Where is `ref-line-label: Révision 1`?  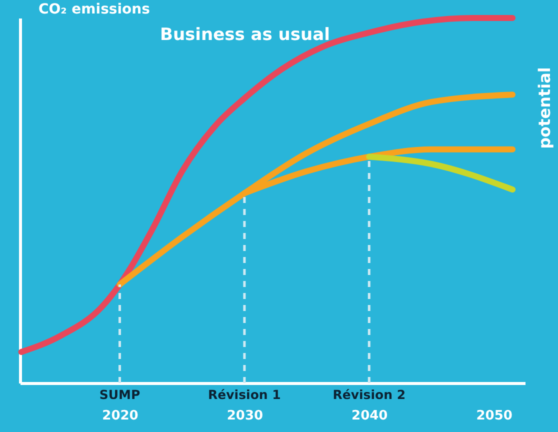 ref-line-label: Révision 1 is located at coordinates (244, 394).